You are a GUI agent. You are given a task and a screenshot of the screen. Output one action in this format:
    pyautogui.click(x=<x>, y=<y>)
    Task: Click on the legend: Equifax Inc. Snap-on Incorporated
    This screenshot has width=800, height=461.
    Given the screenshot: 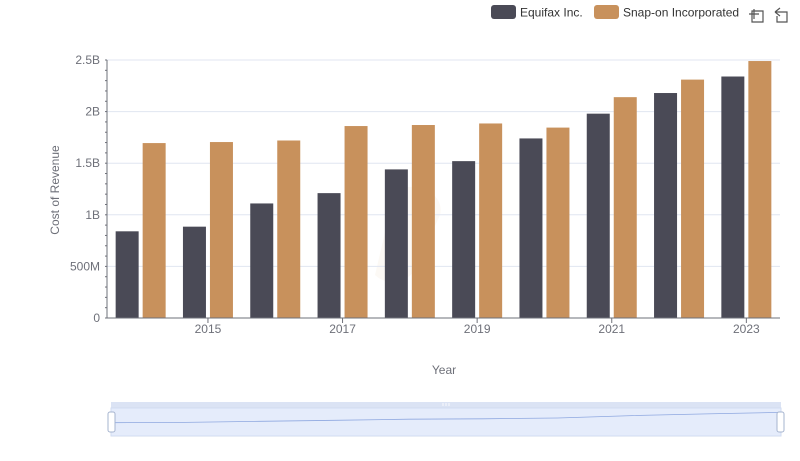 What is the action you would take?
    pyautogui.click(x=615, y=12)
    